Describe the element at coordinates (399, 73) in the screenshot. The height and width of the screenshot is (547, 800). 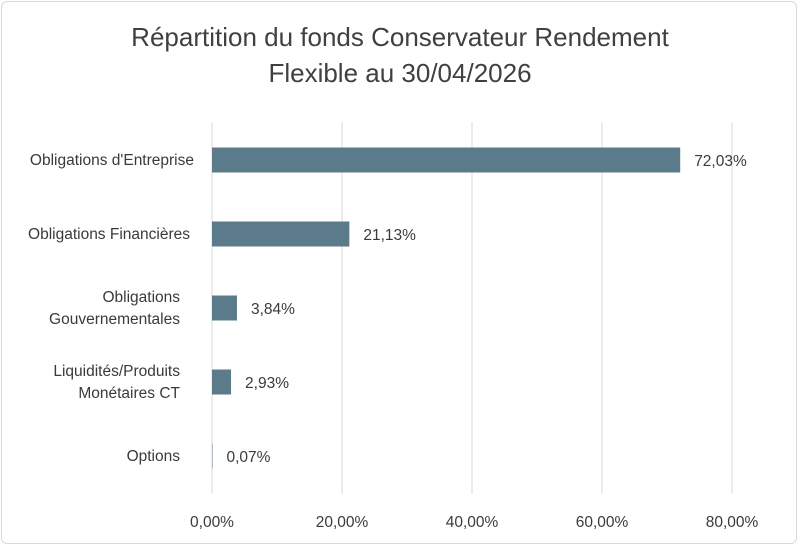
I see `chart-title-line-2: Flexible au 30/04/2026` at that location.